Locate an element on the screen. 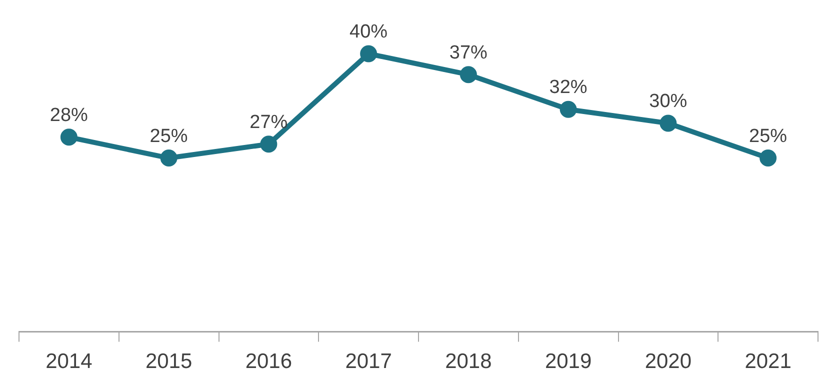  data-label: 28% is located at coordinates (69, 115).